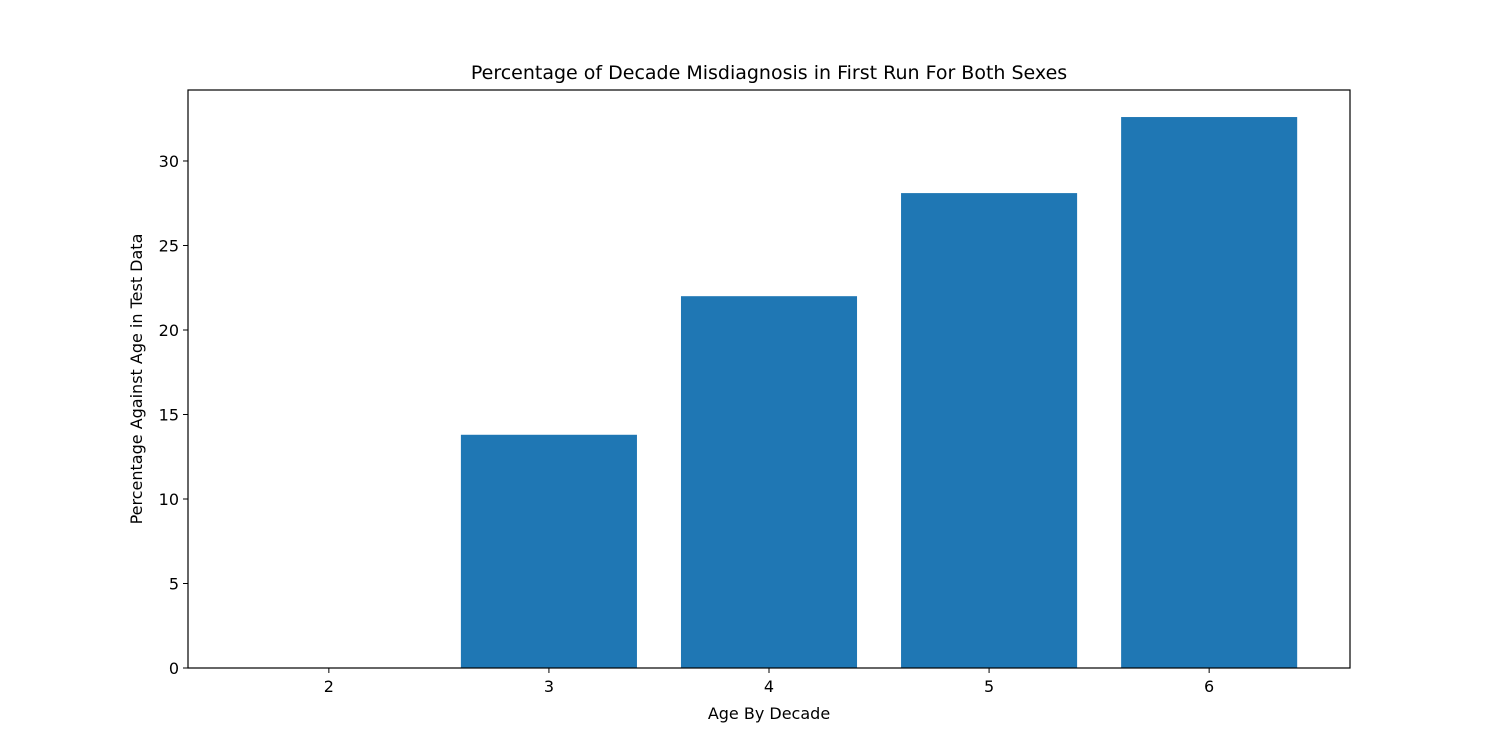 The image size is (1500, 750). I want to click on y-tick-label: 0, so click(174, 668).